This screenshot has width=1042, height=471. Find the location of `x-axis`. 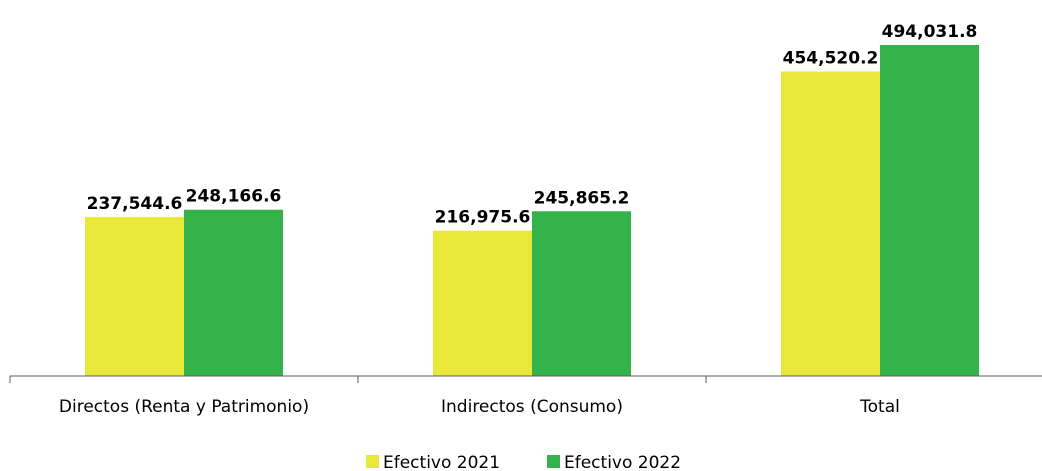

x-axis is located at coordinates (525, 379).